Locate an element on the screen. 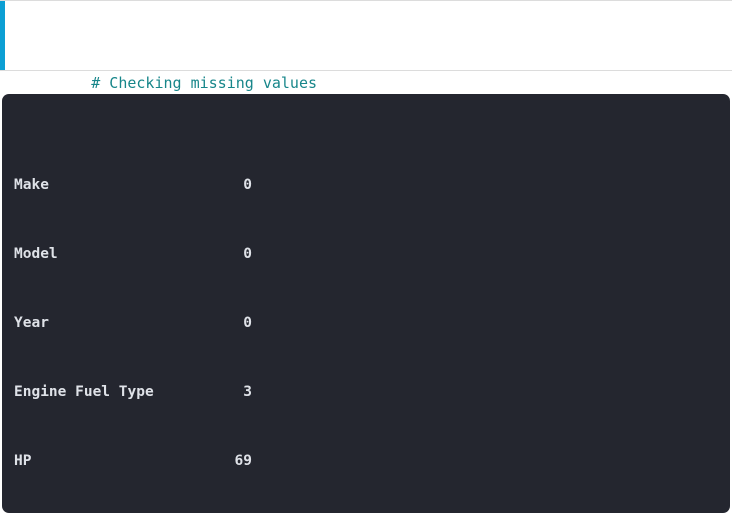 Image resolution: width=732 pixels, height=513 pixels. output-row-value: 3 is located at coordinates (247, 392).